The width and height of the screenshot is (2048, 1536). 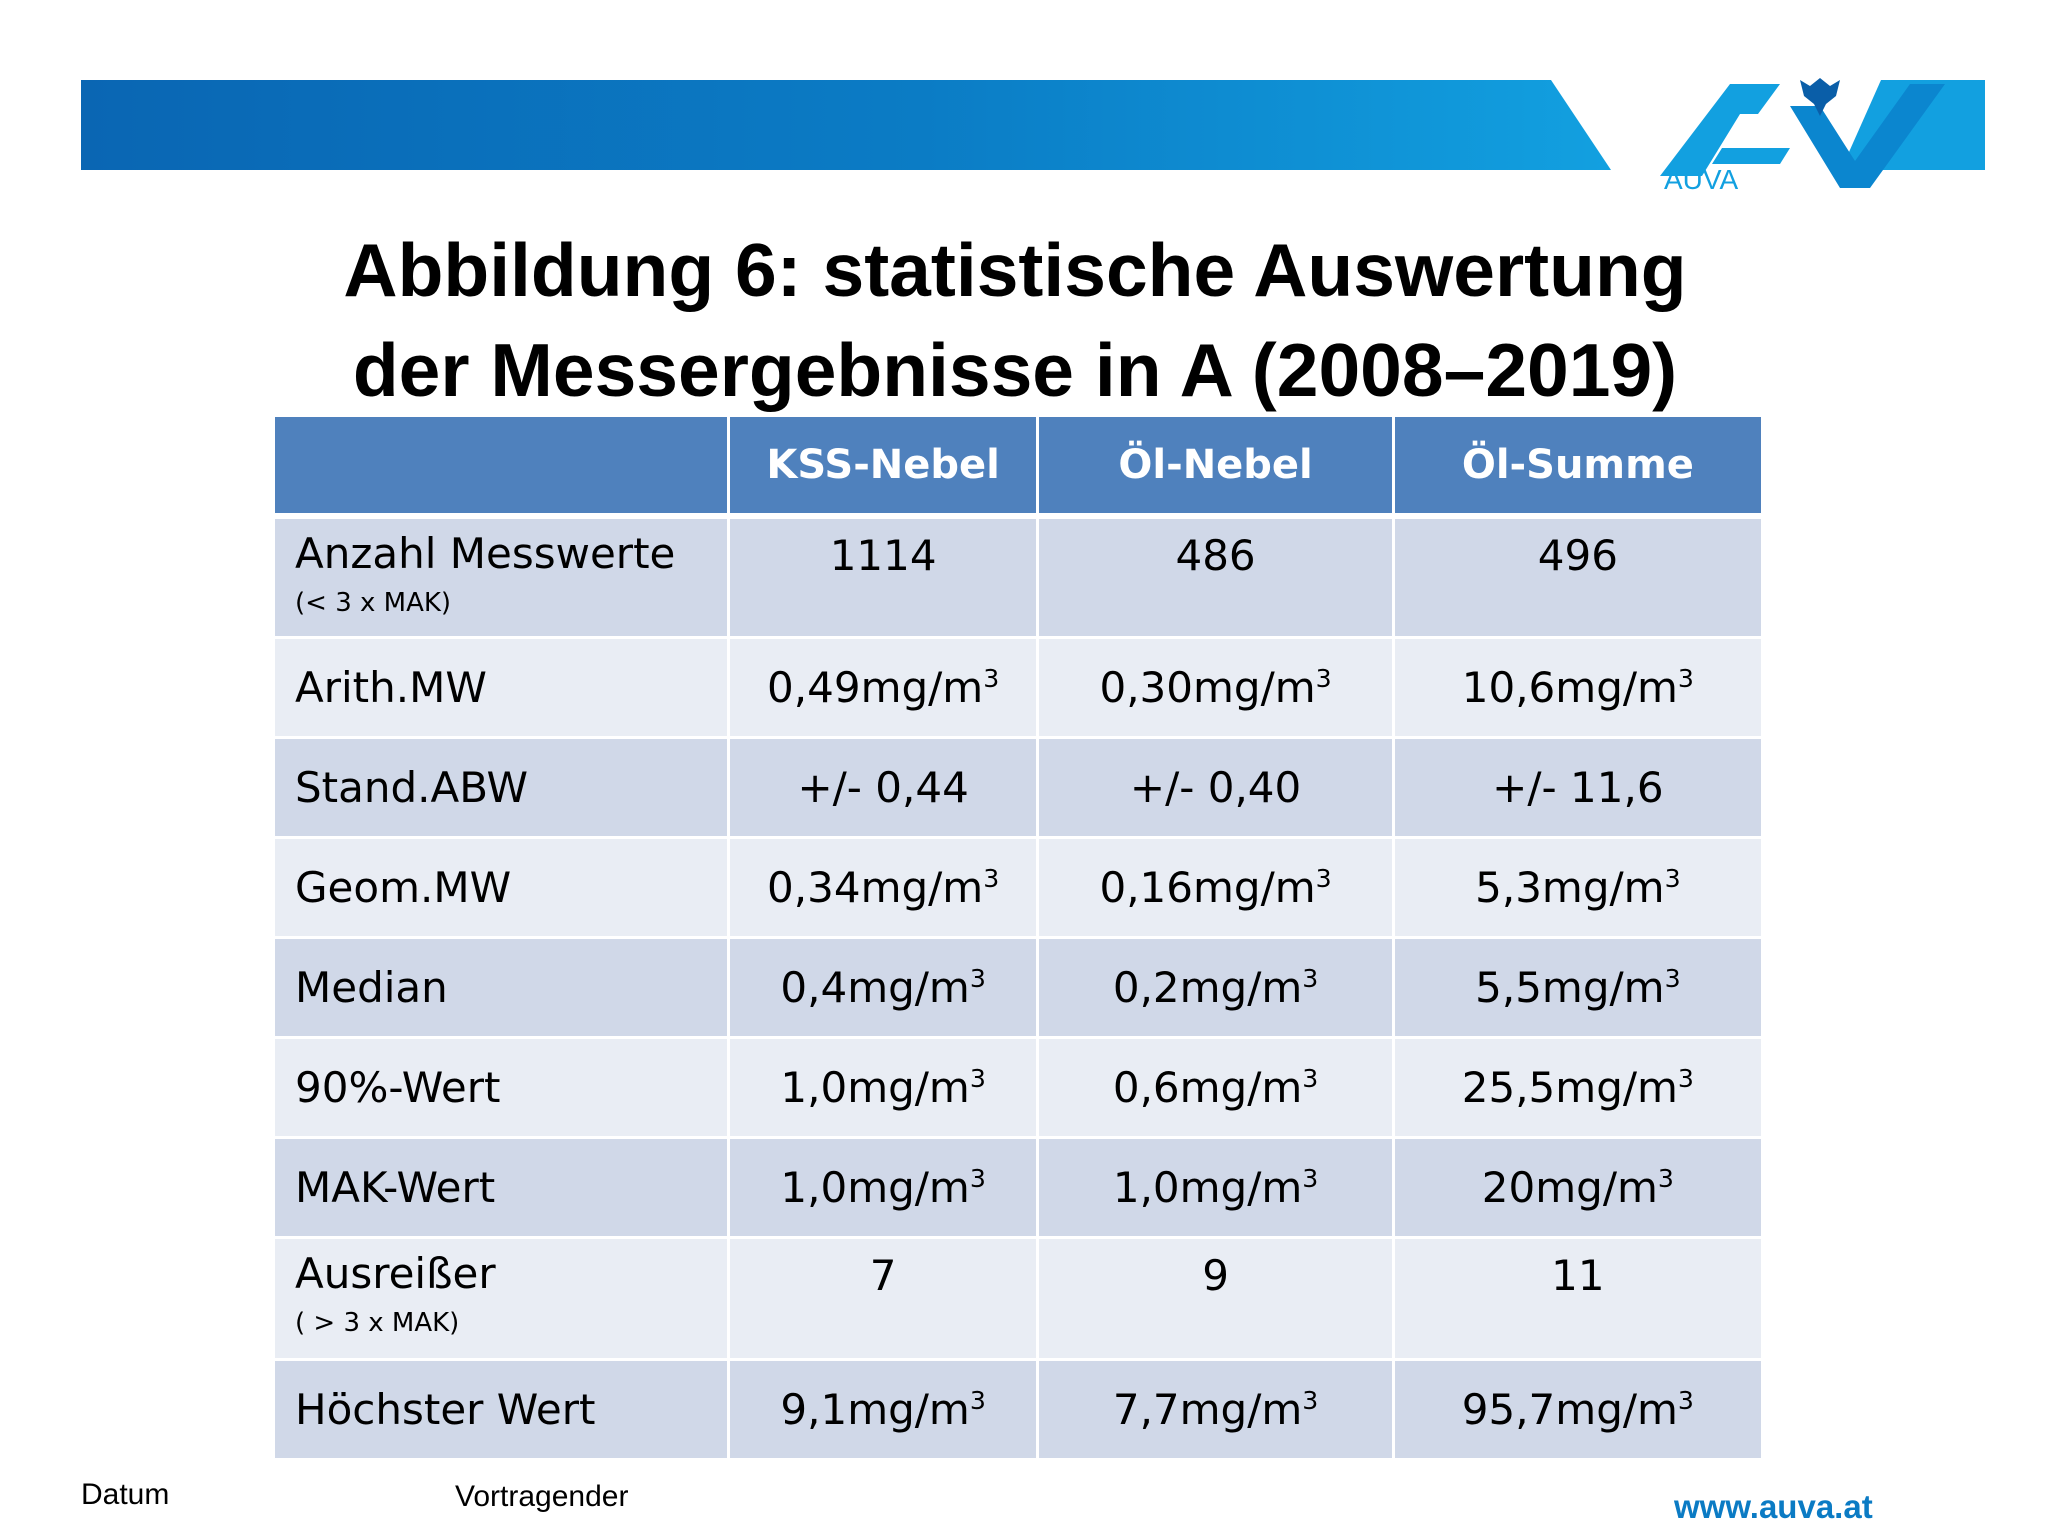 I want to click on table-row: Geom.MW 0,34mg/m3 0,16mg/m3 5,3mg/m3, so click(x=1018, y=887).